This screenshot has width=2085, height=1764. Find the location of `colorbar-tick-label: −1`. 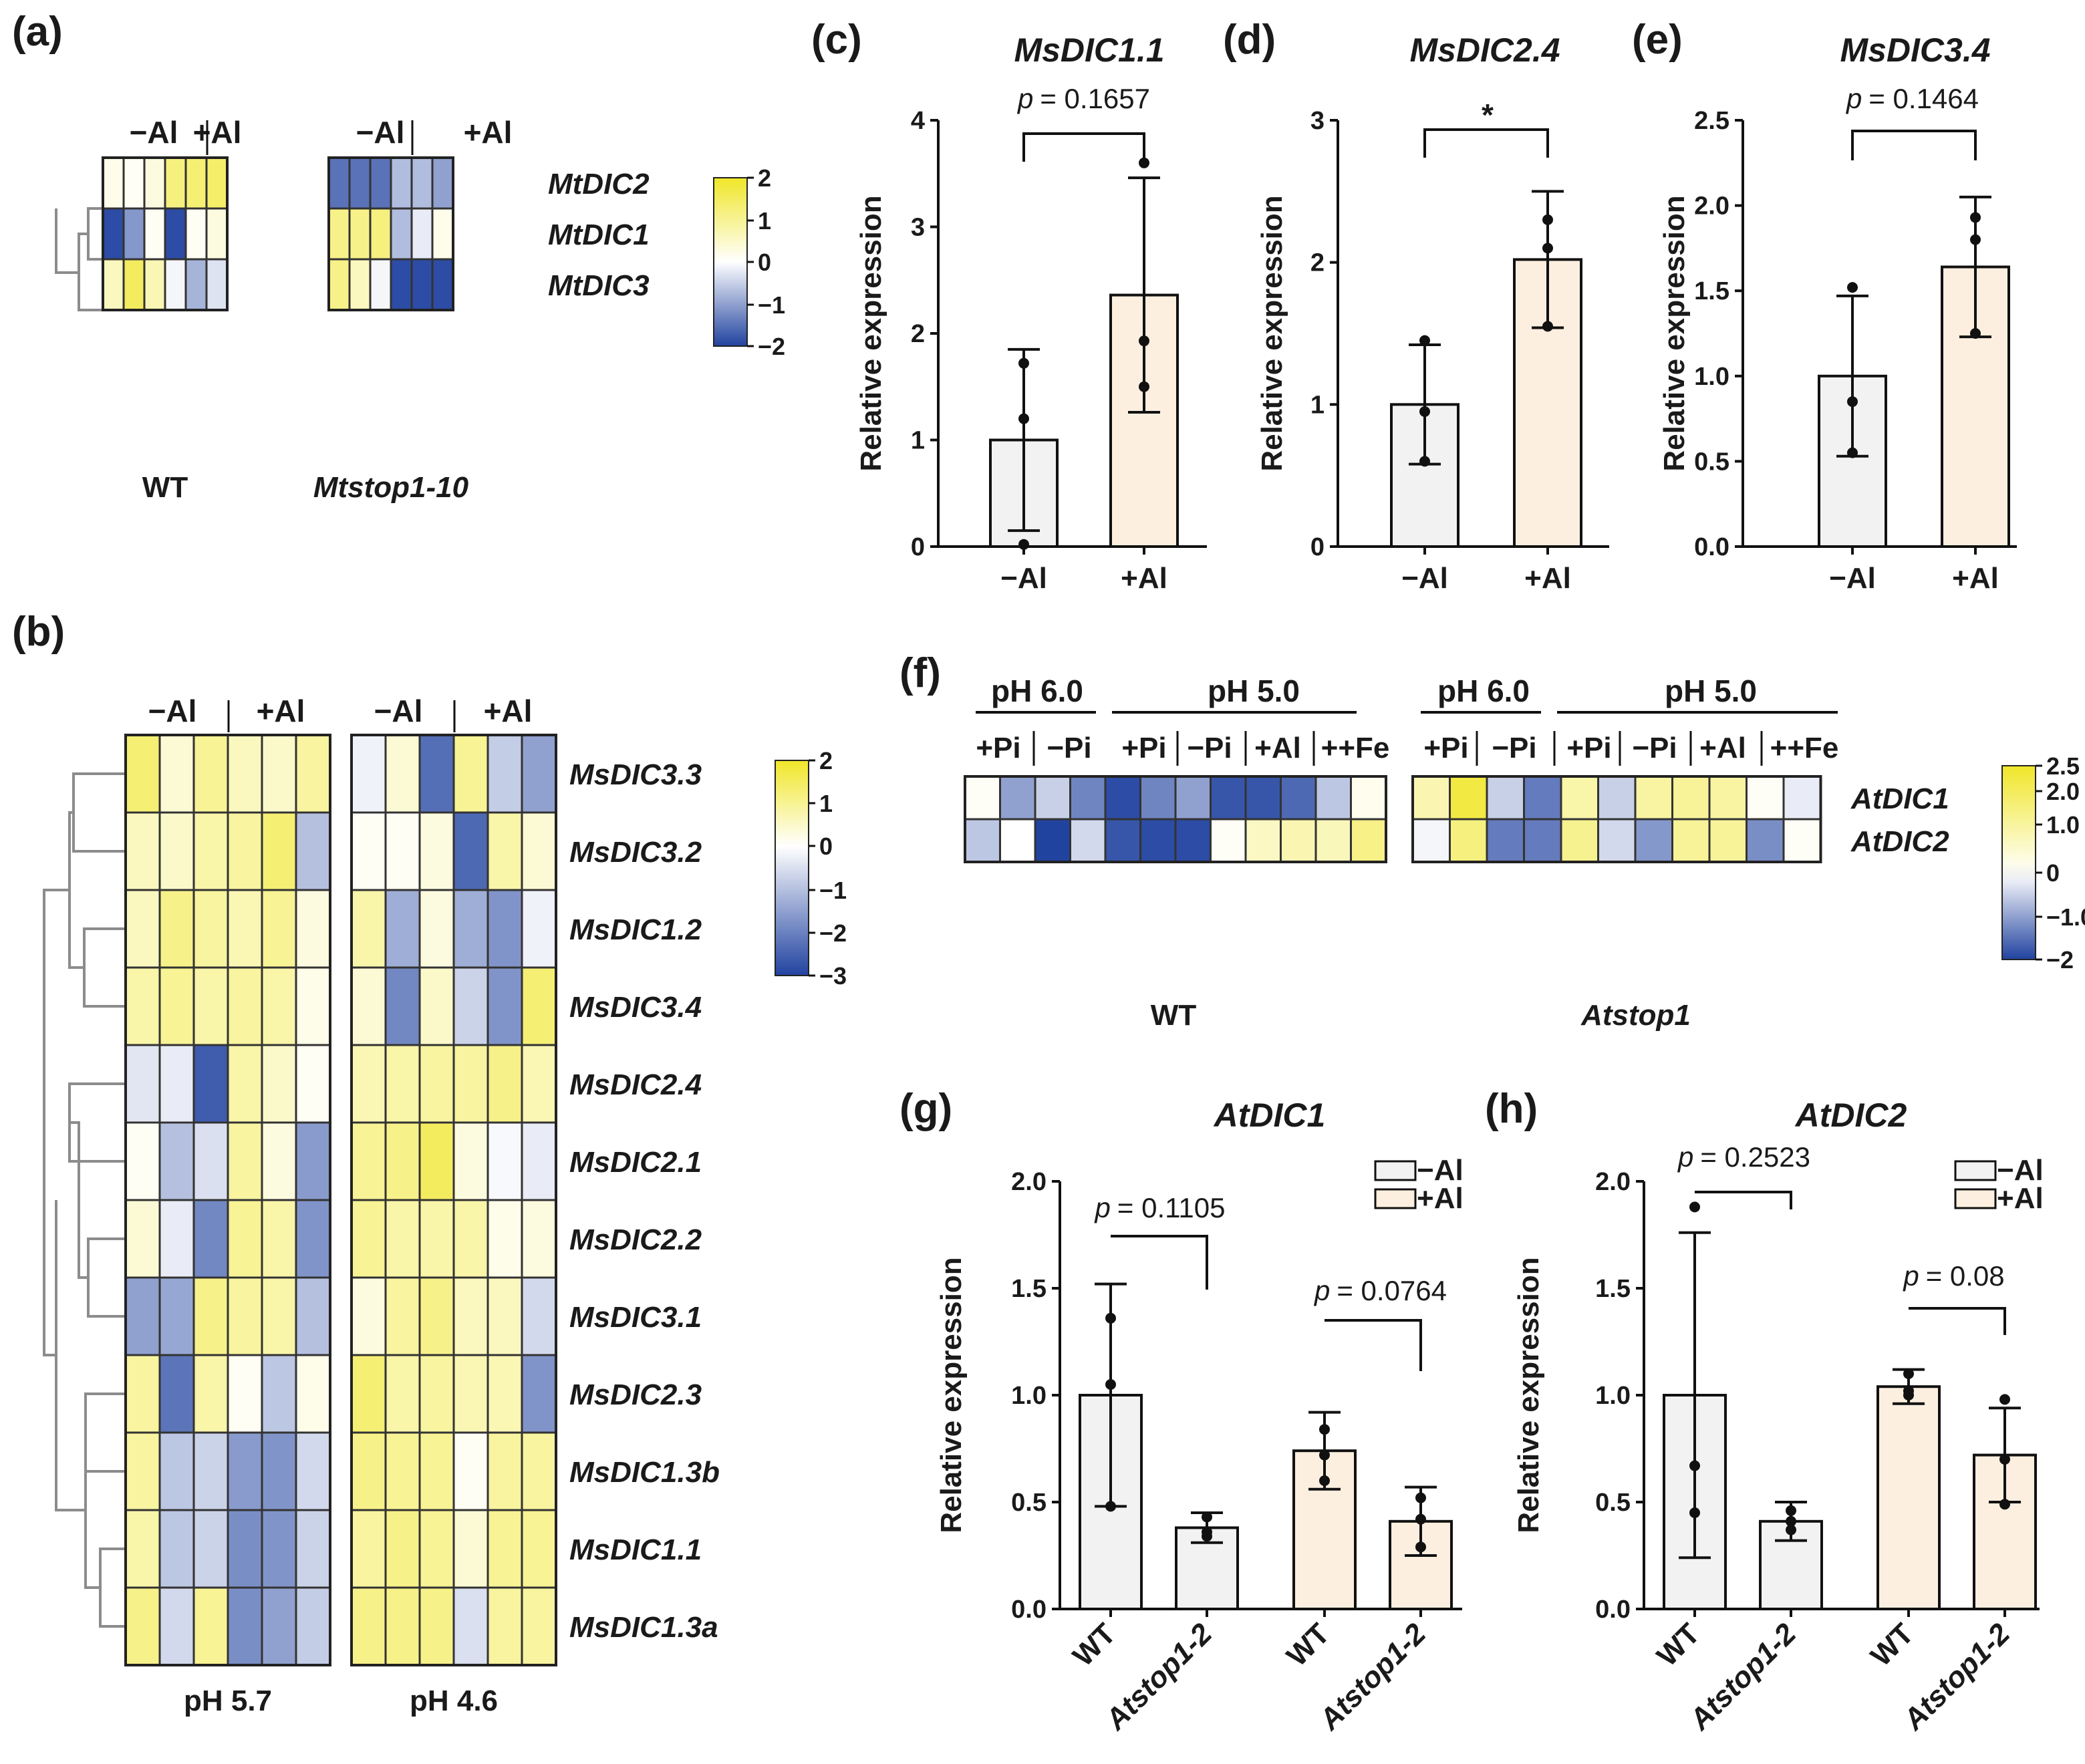

colorbar-tick-label: −1 is located at coordinates (771, 305).